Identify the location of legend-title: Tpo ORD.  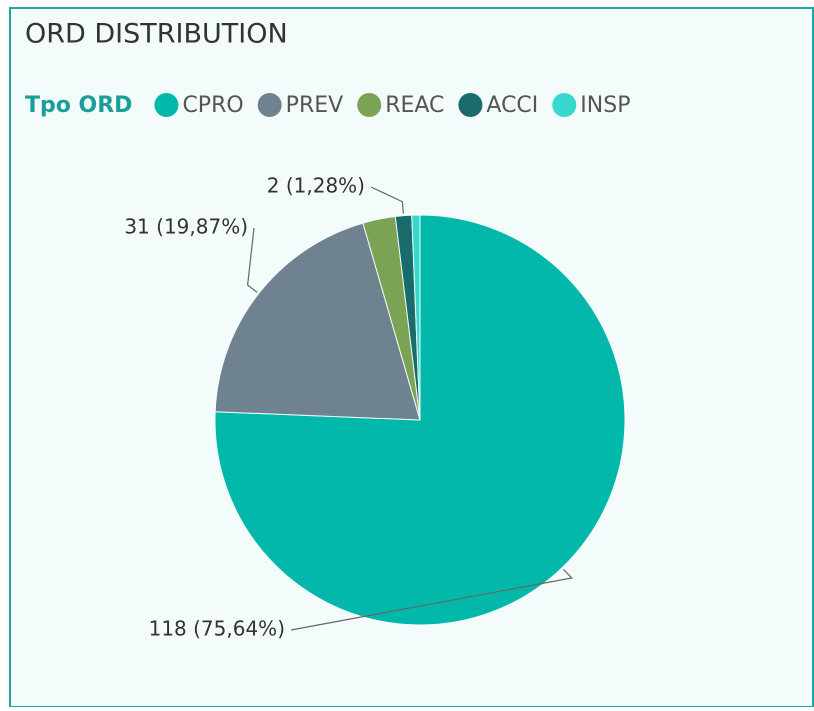
(78, 105).